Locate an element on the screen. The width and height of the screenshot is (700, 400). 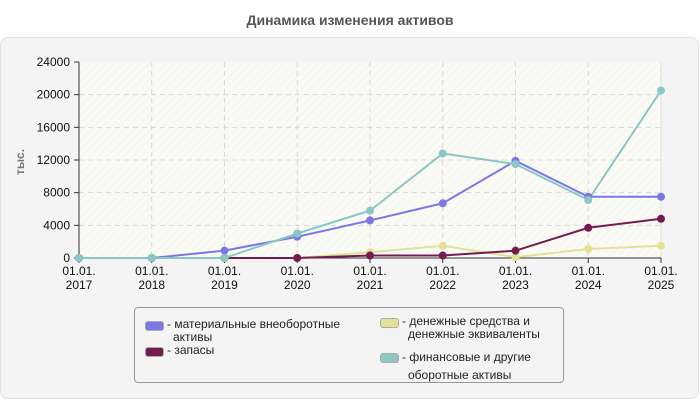
x-tick-label: 2018 is located at coordinates (151, 285).